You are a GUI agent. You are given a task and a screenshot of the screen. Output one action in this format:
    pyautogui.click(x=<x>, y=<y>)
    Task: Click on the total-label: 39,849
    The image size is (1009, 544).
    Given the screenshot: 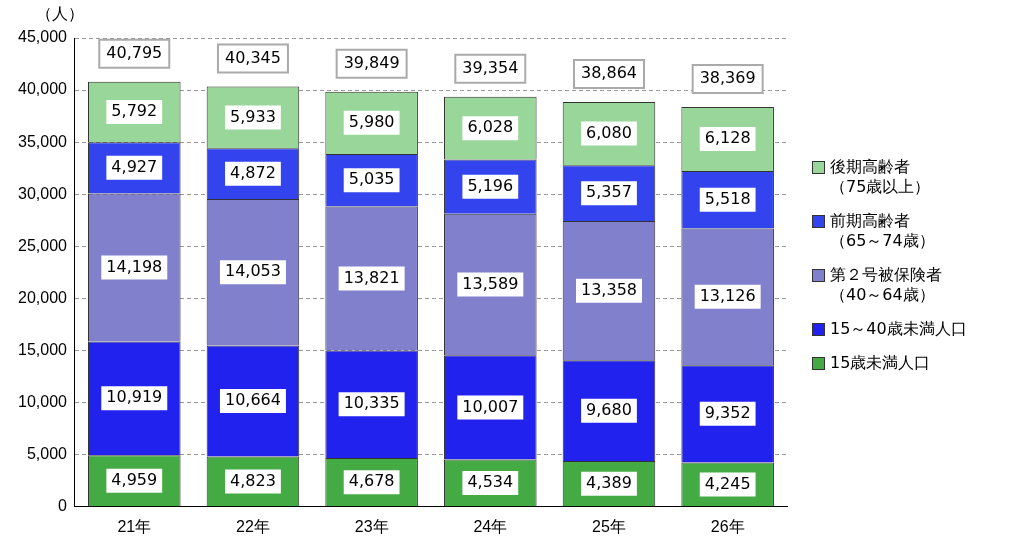 What is the action you would take?
    pyautogui.click(x=371, y=62)
    